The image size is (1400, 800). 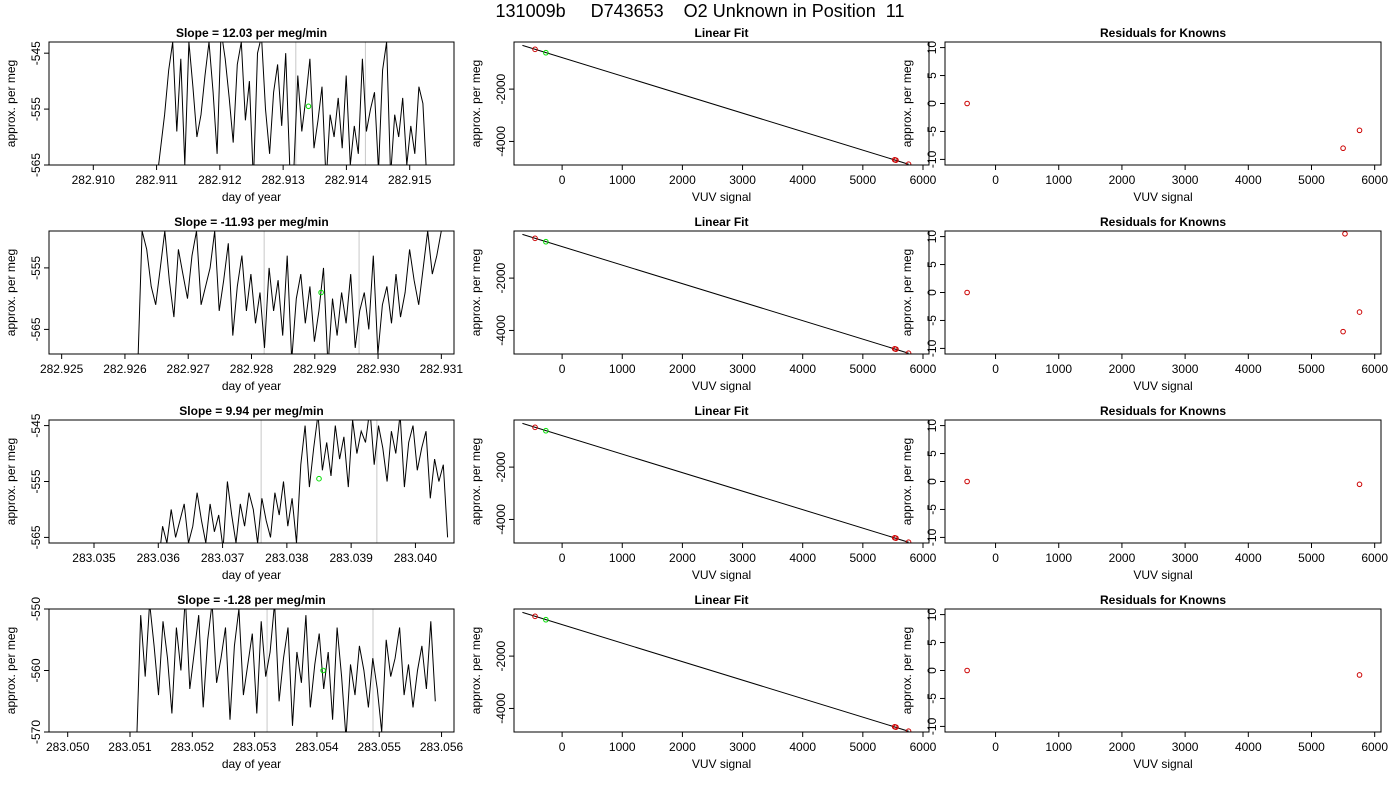 What do you see at coordinates (347, 180) in the screenshot?
I see `x-tick-label: 282.914` at bounding box center [347, 180].